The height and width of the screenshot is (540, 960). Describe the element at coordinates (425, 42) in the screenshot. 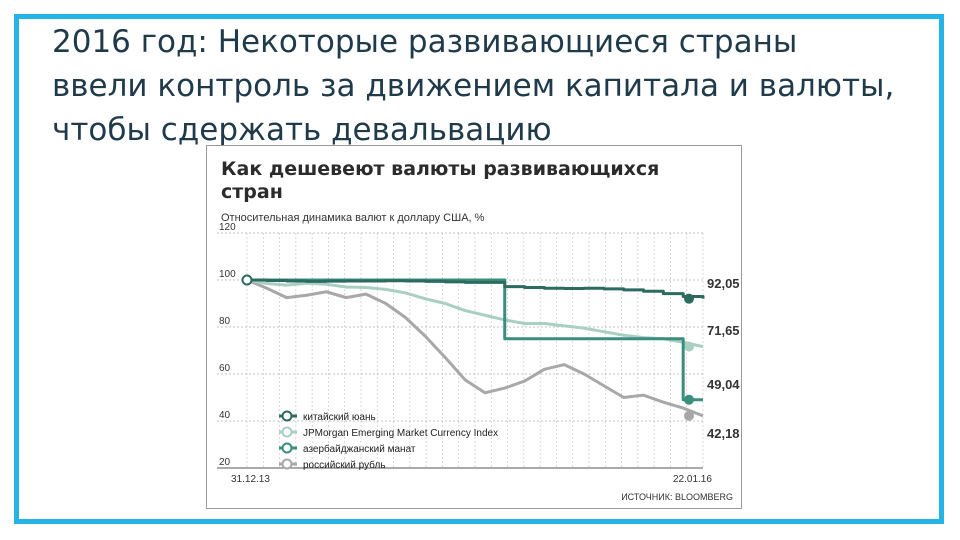

I see `heading-line: 2016 год: Некоторые развивающиеся страны` at that location.